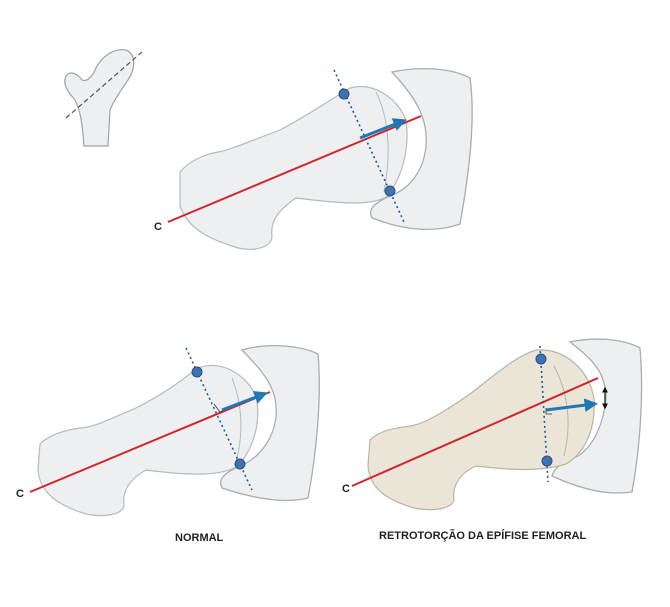 This screenshot has height=607, width=670. I want to click on caption-retrotorsion: RETROTORÇÃO DA EPÍFISE FEMORAL, so click(483, 536).